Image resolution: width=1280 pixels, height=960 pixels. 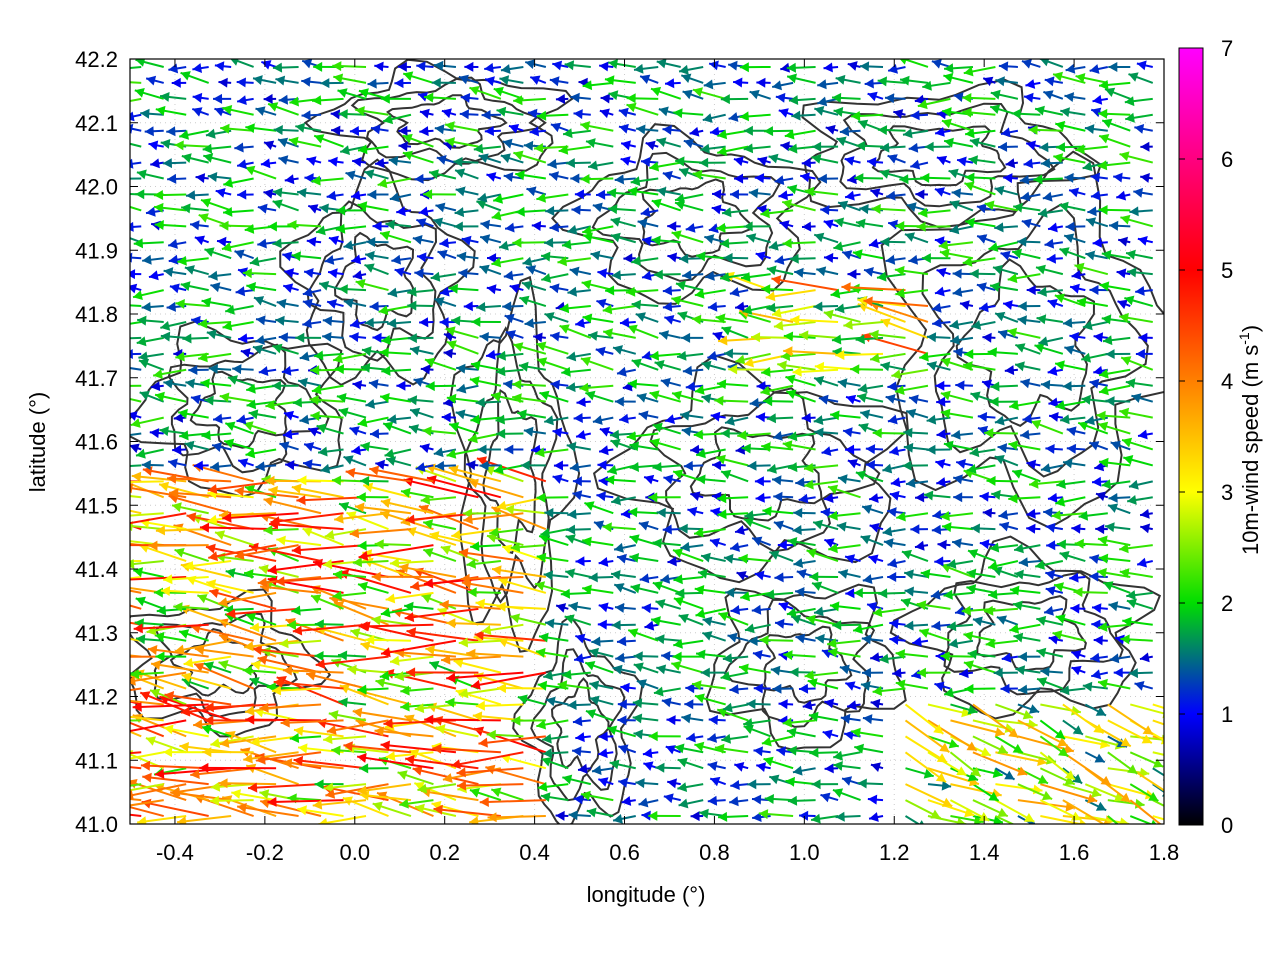 I want to click on y-tick-label: 41.0, so click(x=96, y=824).